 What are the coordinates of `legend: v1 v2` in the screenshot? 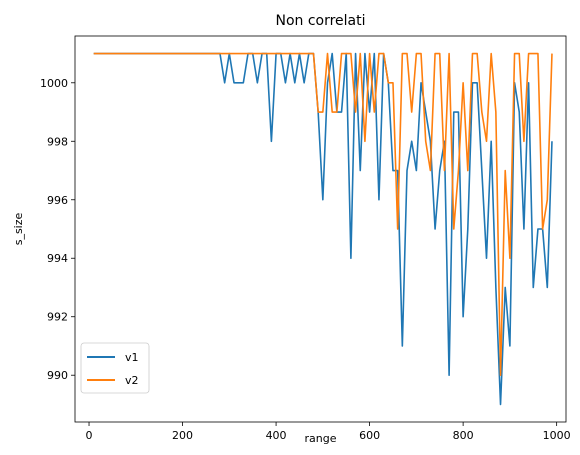 It's located at (115, 368).